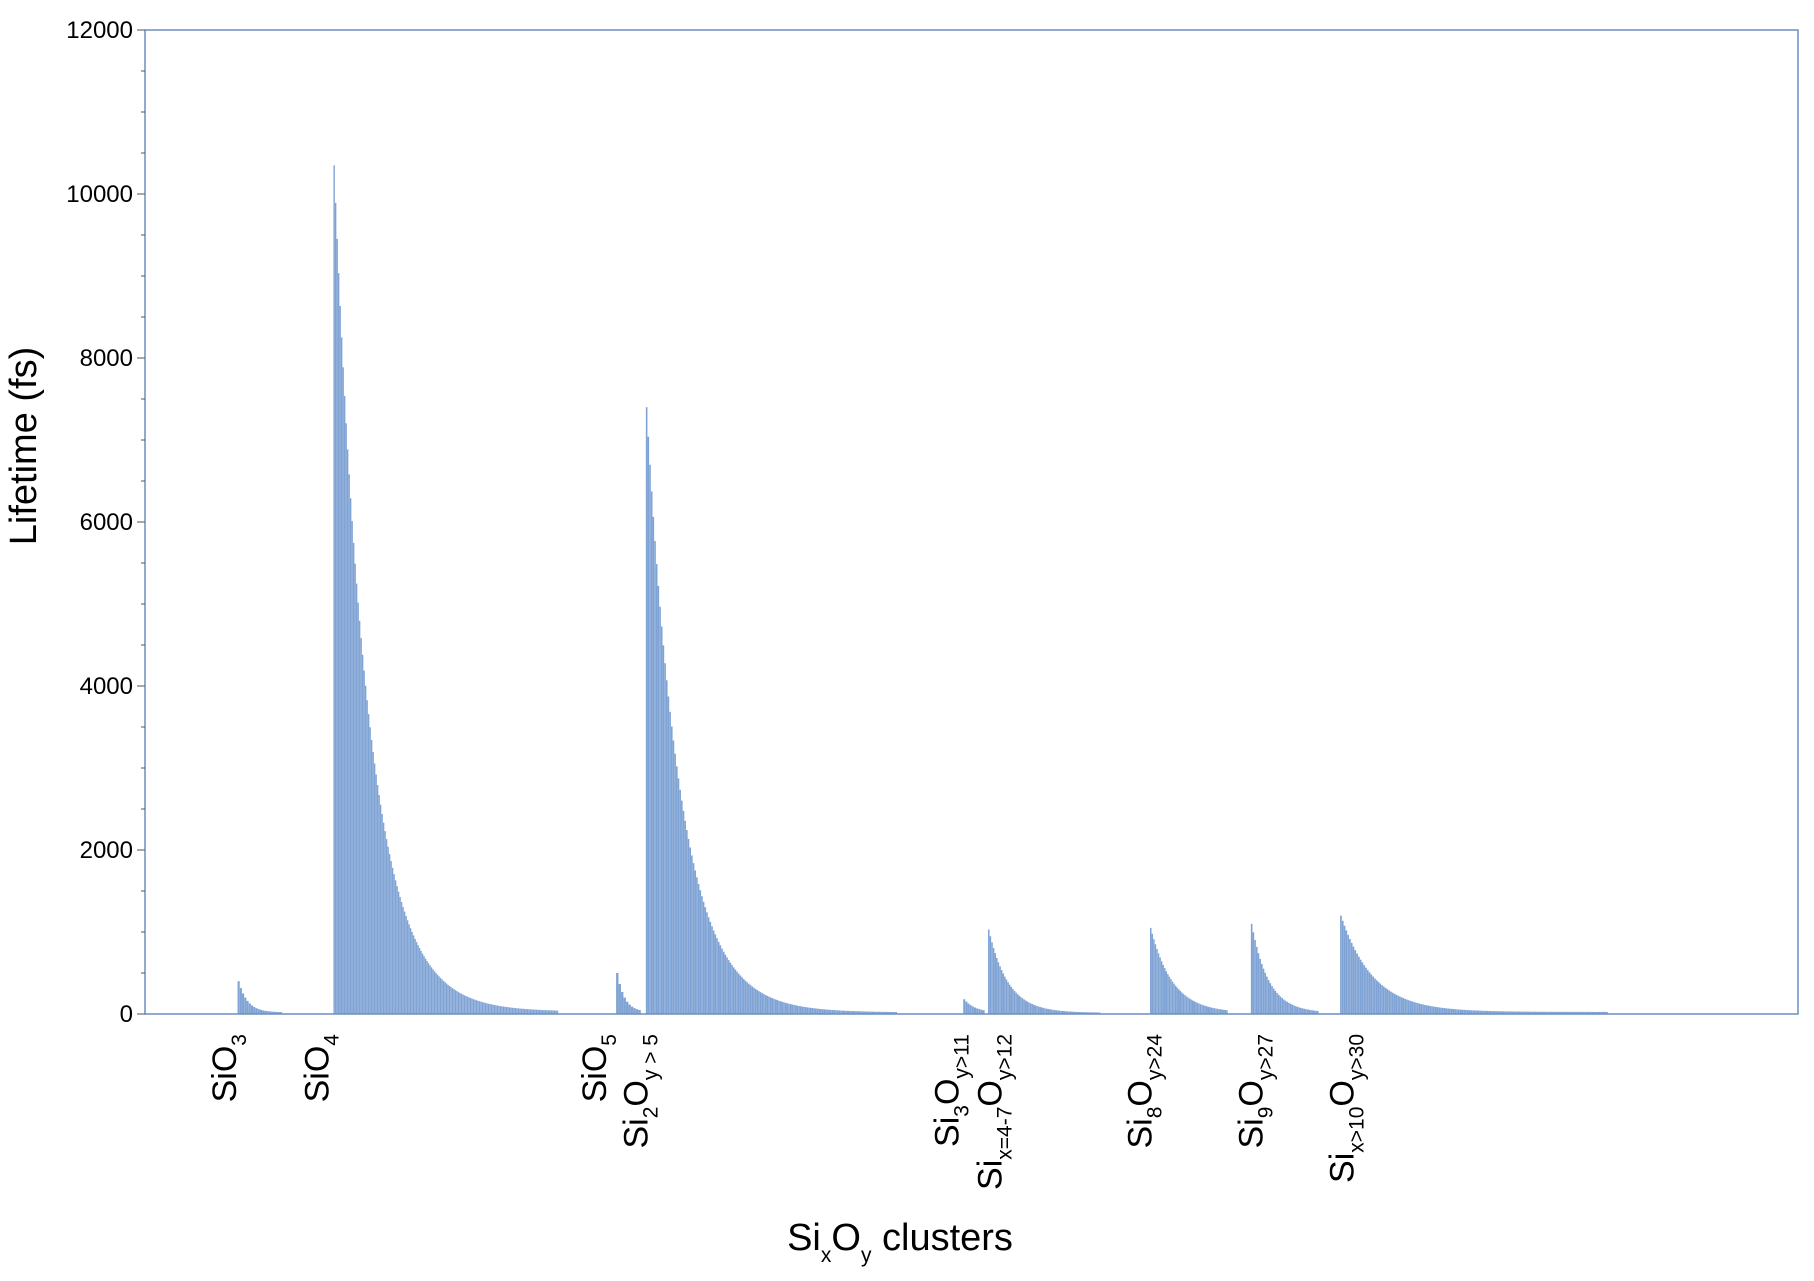  I want to click on category-label-base: Si, so click(990, 1175).